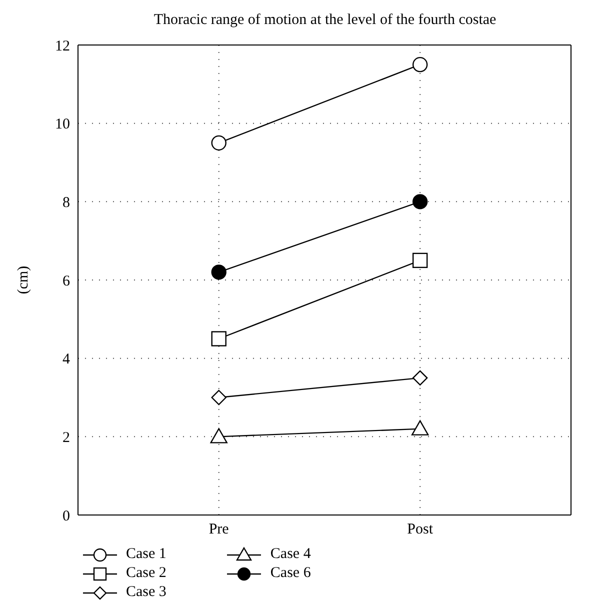 The height and width of the screenshot is (616, 602). Describe the element at coordinates (219, 530) in the screenshot. I see `x-tick-label: Pre` at that location.